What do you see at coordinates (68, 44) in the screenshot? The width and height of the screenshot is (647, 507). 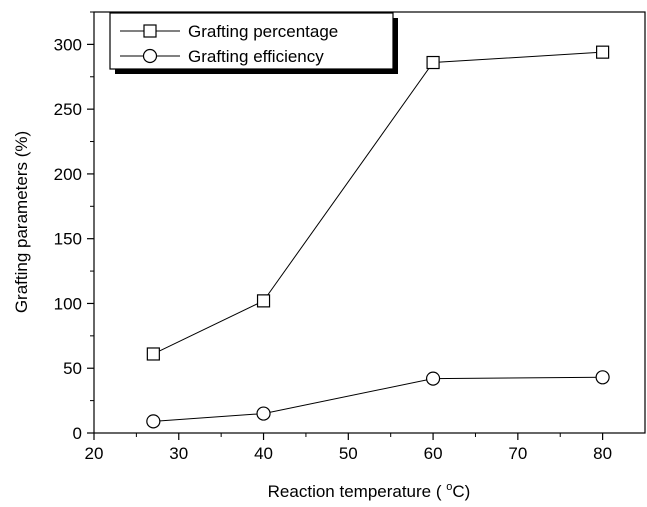 I see `y-tick-label: 300` at bounding box center [68, 44].